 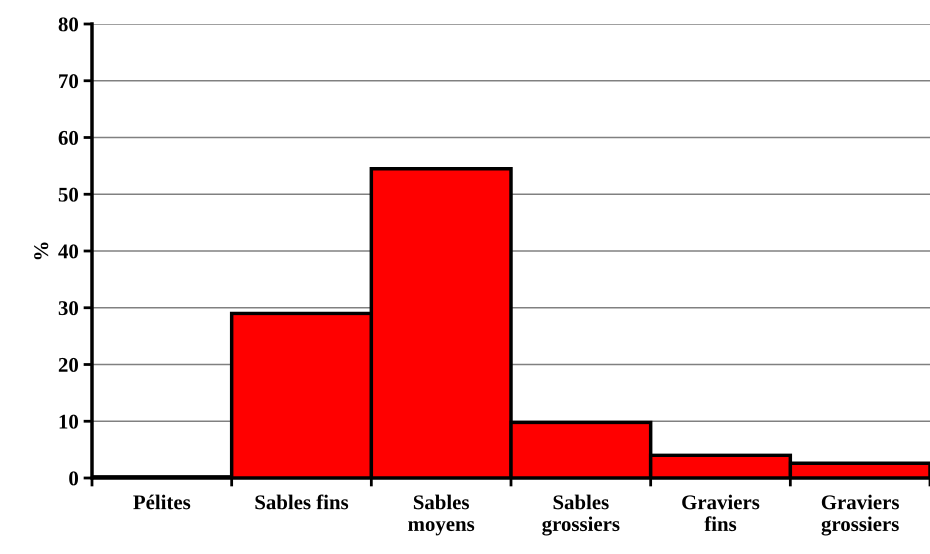 What do you see at coordinates (68, 308) in the screenshot?
I see `y-tick-label: 30` at bounding box center [68, 308].